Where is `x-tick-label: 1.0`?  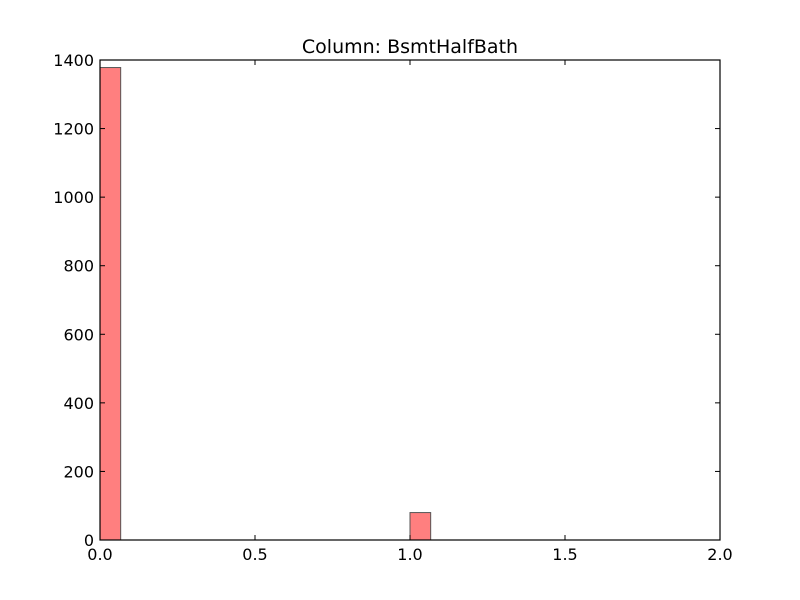 x-tick-label: 1.0 is located at coordinates (409, 554).